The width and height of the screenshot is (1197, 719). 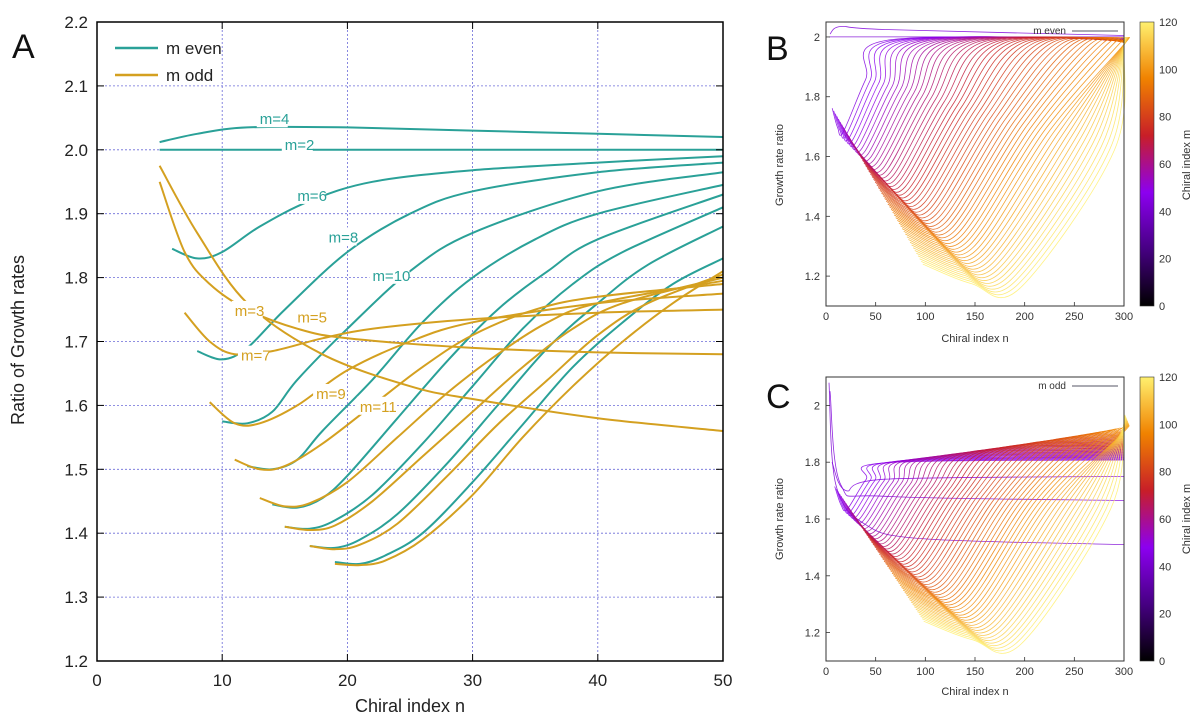 I want to click on y-tick-label: 1.4, so click(x=76, y=533).